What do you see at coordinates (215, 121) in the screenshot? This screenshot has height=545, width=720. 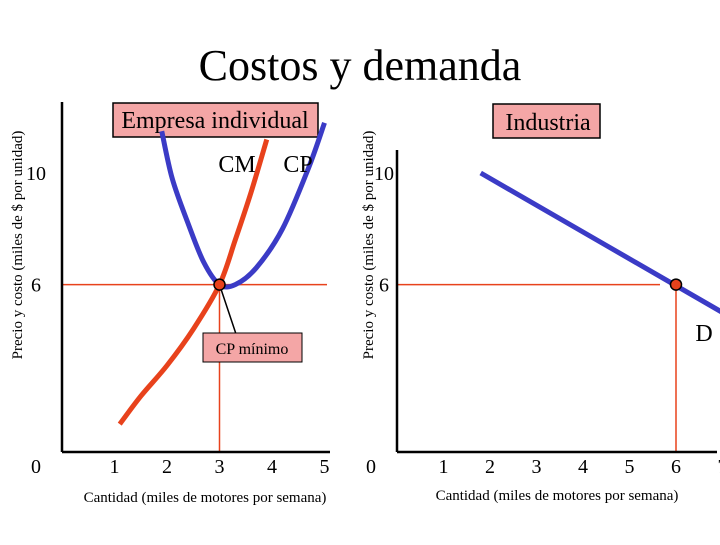 I see `panel-label: Empresa individual` at bounding box center [215, 121].